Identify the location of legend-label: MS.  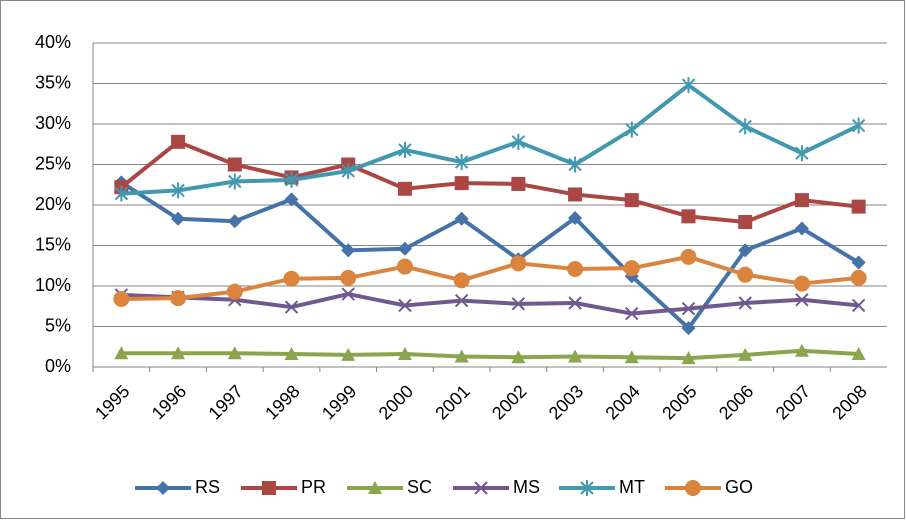
(526, 487).